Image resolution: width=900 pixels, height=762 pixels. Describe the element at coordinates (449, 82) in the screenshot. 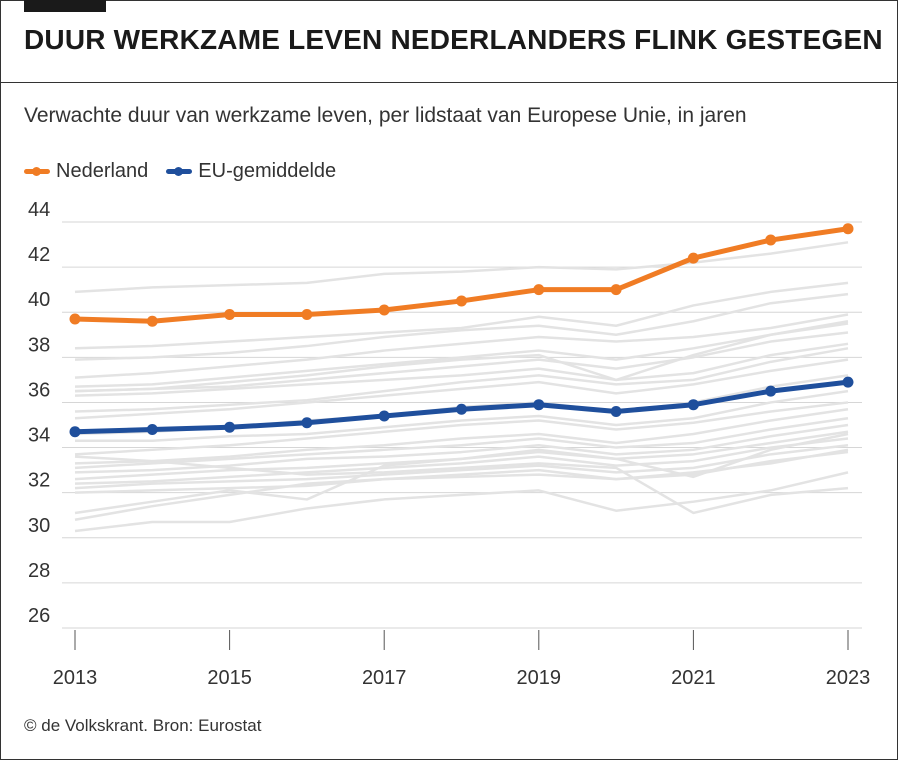

I see `header-divider` at that location.